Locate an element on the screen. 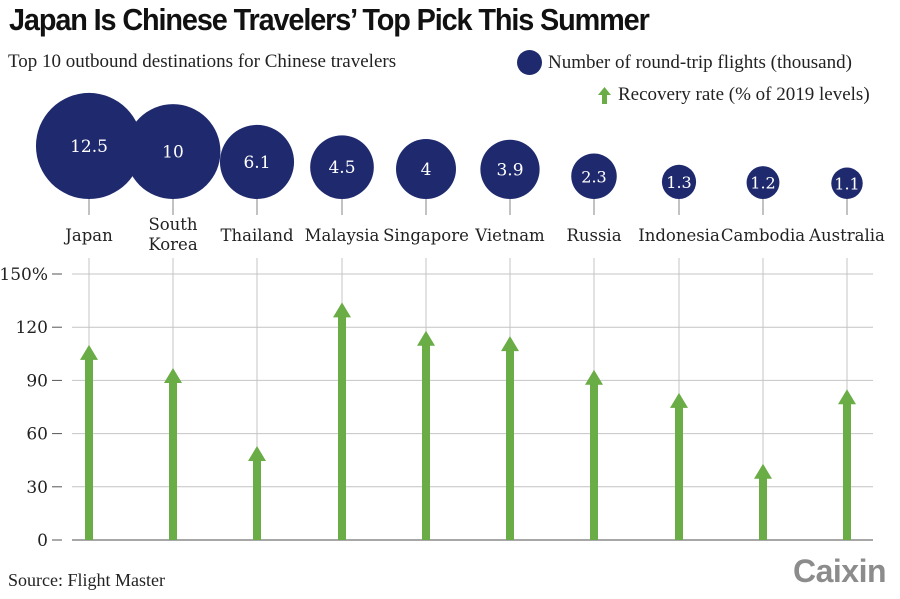 This screenshot has width=900, height=599. bubble-legend-icon is located at coordinates (529, 62).